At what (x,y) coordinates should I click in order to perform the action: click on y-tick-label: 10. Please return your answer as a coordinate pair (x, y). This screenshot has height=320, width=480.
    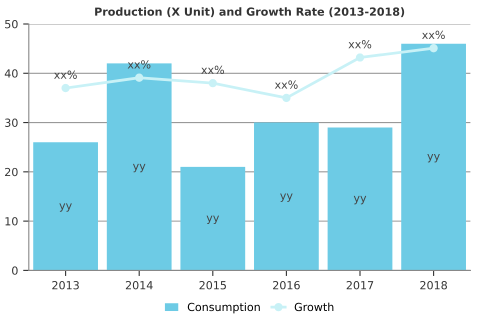
    Looking at the image, I should click on (11, 221).